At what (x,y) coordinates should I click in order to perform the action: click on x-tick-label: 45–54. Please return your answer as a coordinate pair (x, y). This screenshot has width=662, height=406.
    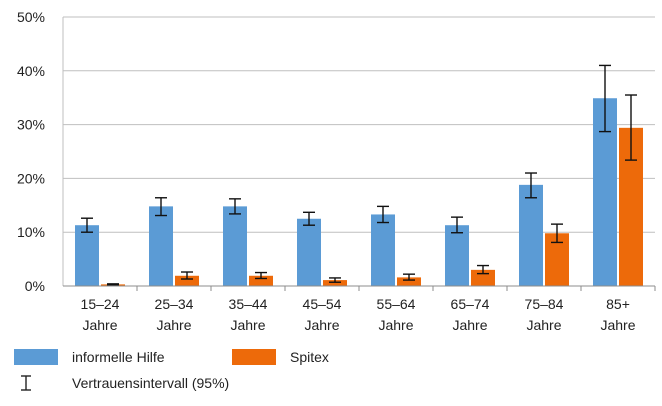
    Looking at the image, I should click on (322, 304).